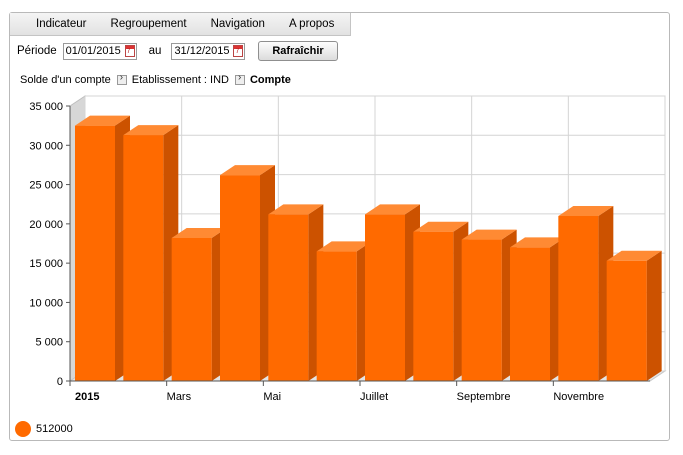  Describe the element at coordinates (61, 24) in the screenshot. I see `menu-item-indicateur: Indicateur` at that location.